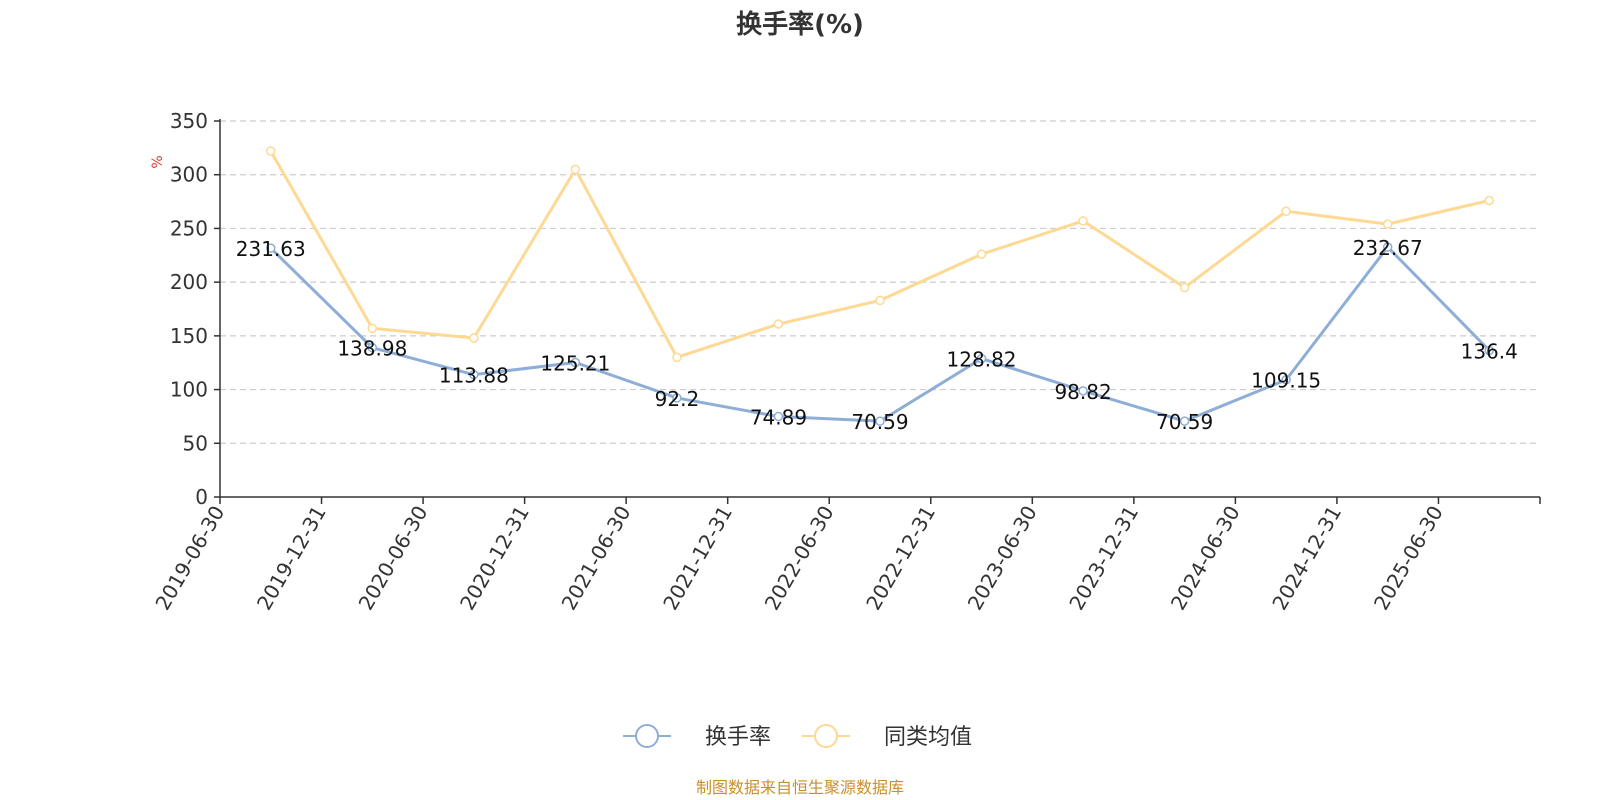 This screenshot has width=1600, height=800. Describe the element at coordinates (189, 175) in the screenshot. I see `y-tick-label: 300` at that location.